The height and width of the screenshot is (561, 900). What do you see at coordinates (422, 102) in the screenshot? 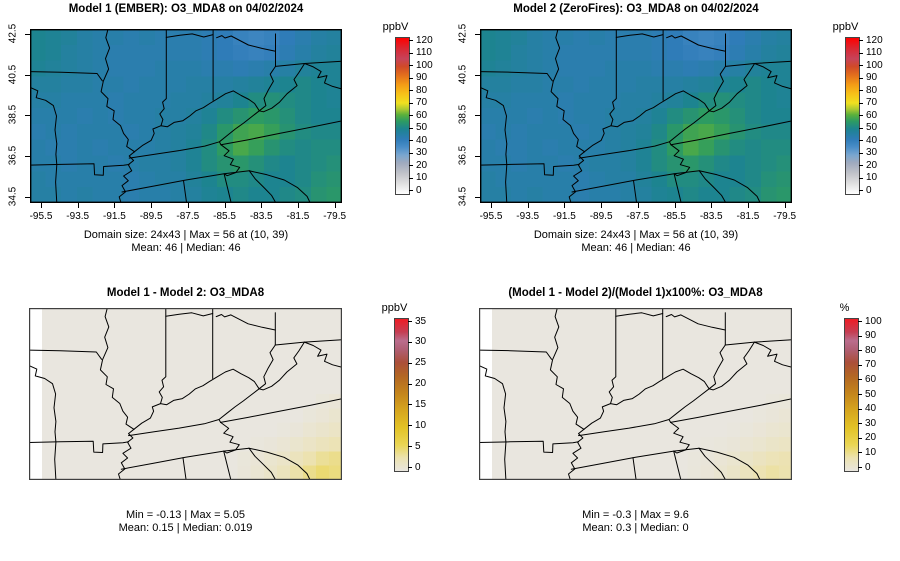
I see `colorbar-tick-label: 70` at bounding box center [422, 102].